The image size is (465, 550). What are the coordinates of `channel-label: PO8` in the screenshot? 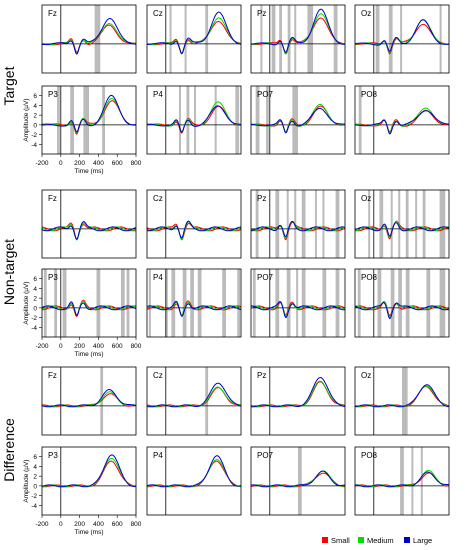 It's located at (369, 455).